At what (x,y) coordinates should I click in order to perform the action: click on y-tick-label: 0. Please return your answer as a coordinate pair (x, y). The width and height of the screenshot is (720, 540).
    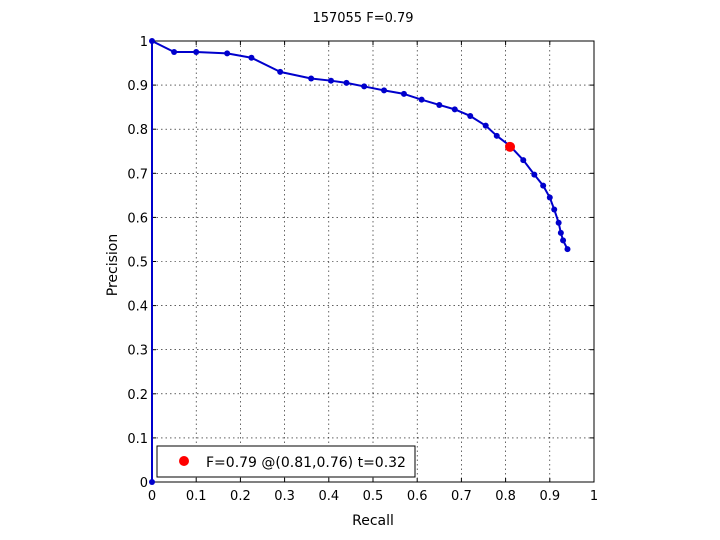
    Looking at the image, I should click on (144, 483).